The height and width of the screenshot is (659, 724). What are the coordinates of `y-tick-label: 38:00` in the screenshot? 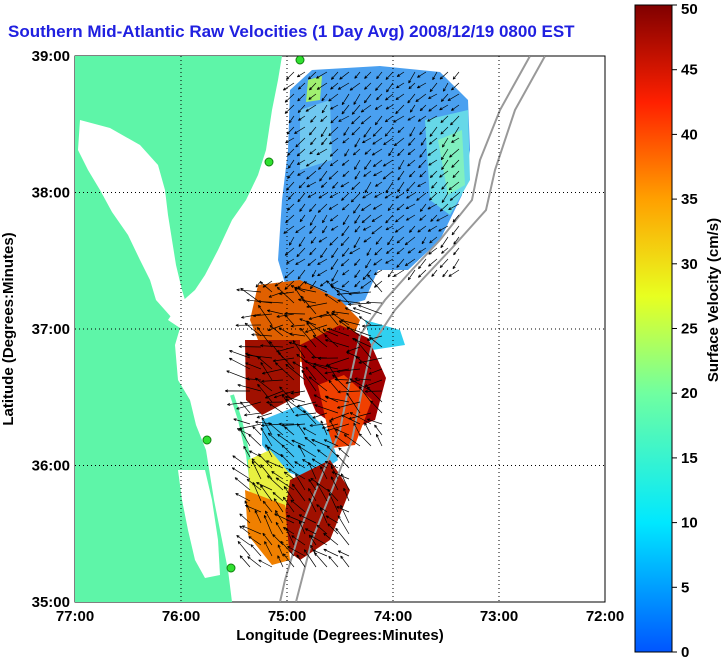 It's located at (51, 193).